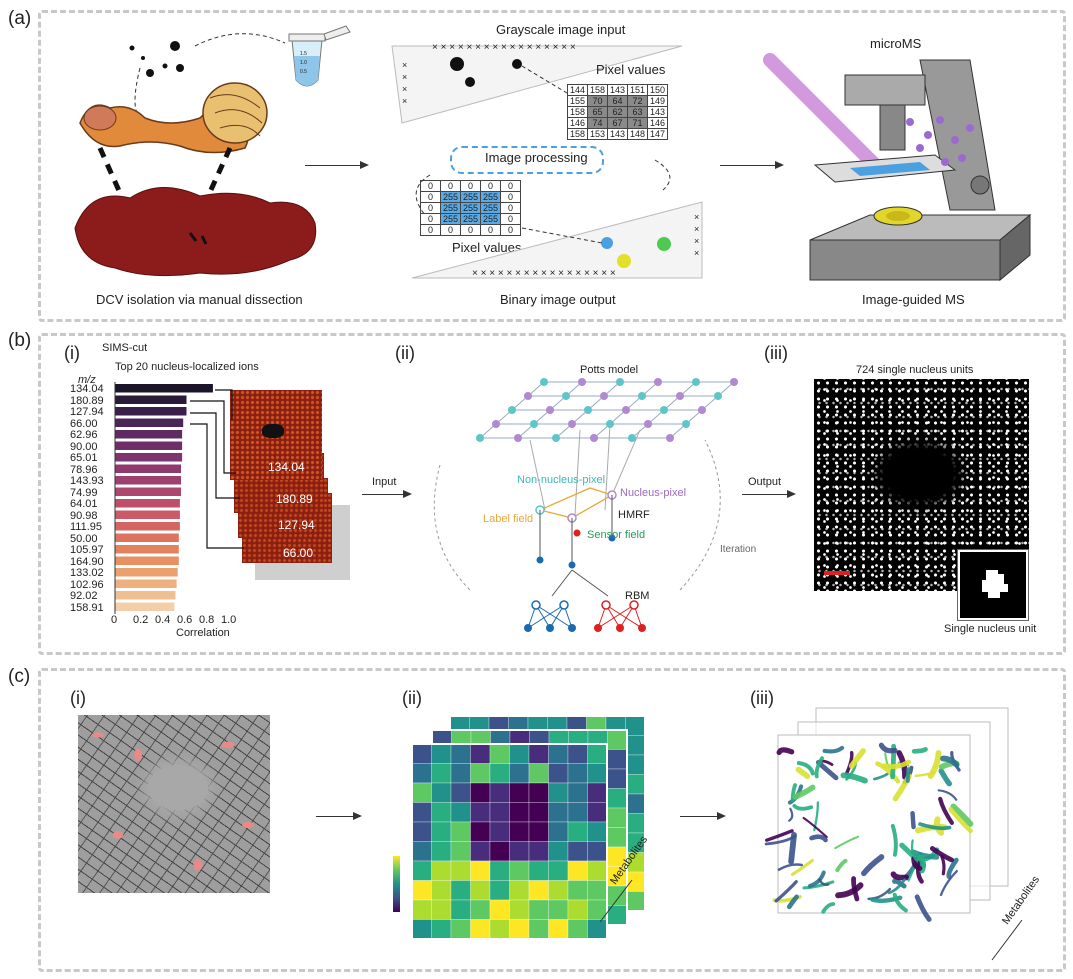  Describe the element at coordinates (296, 525) in the screenshot. I see `stack-label-3: 127.94` at that location.